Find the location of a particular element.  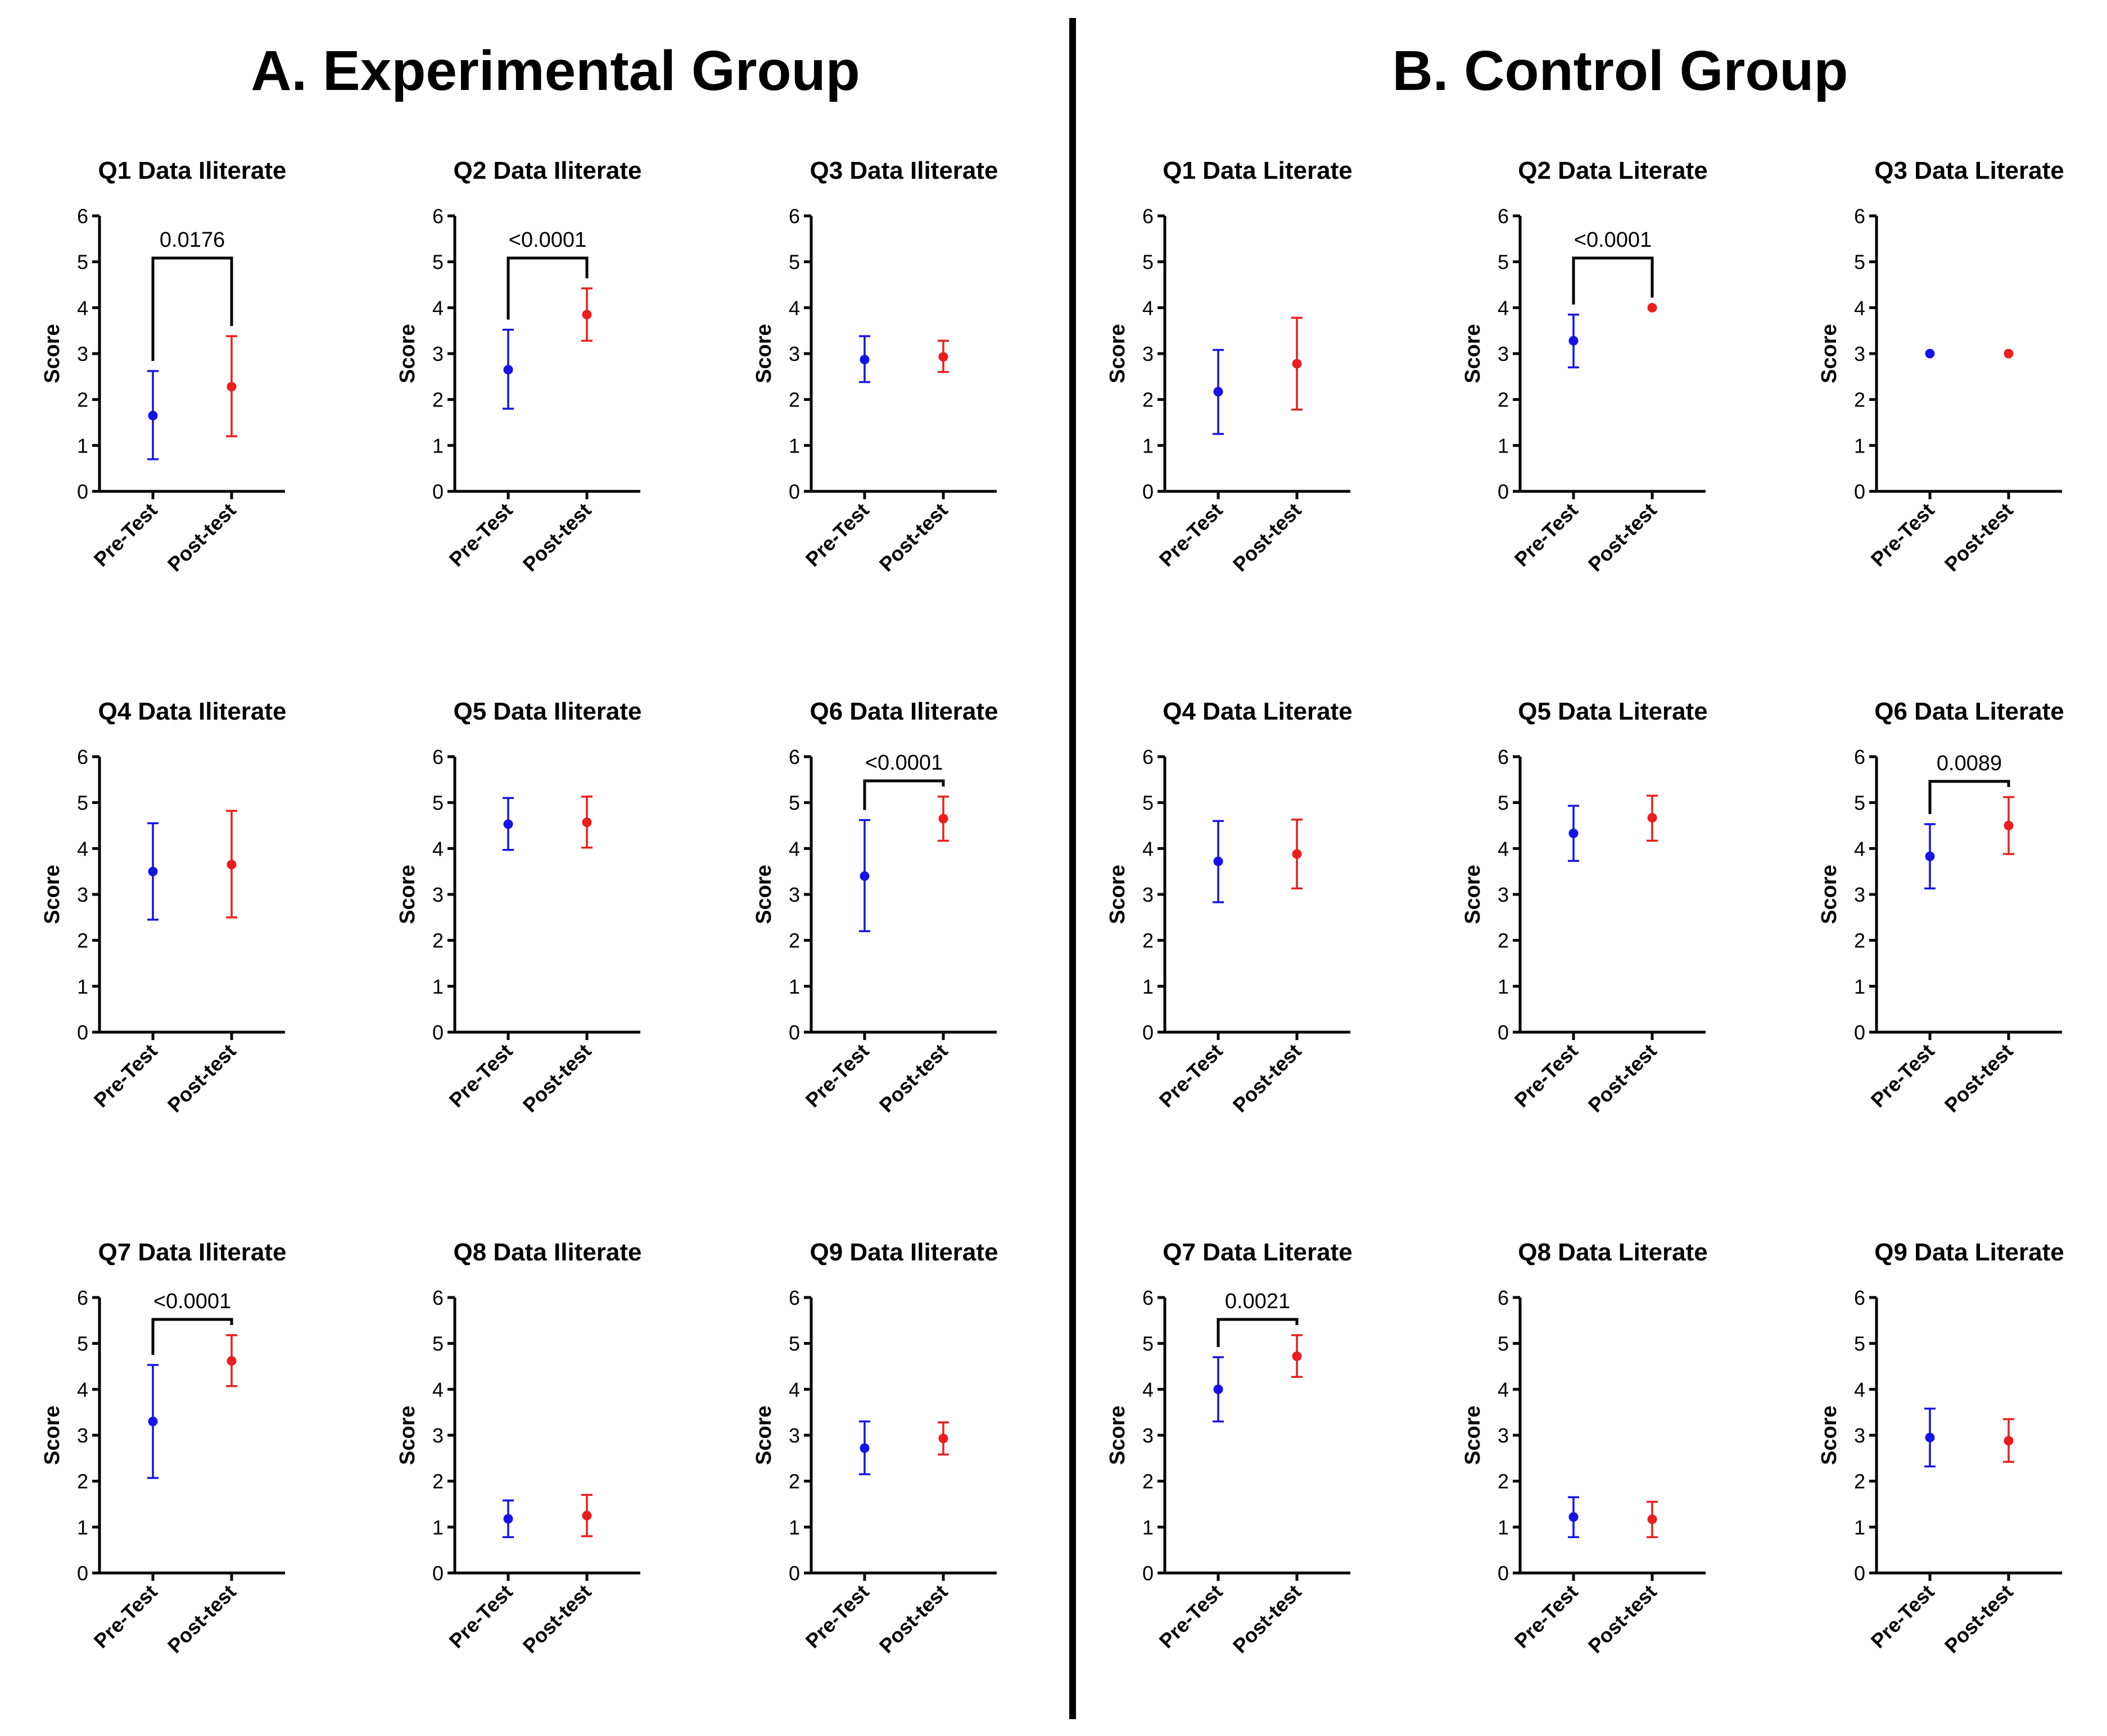

panel-title: Q2 Data Literate is located at coordinates (1613, 170).